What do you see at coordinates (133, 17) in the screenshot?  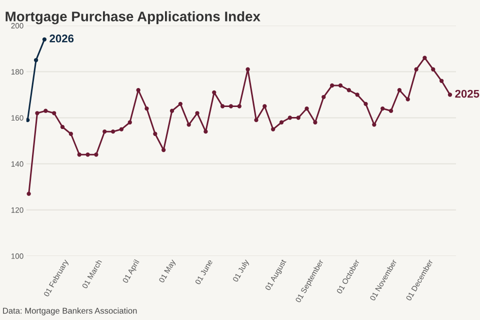 I see `chart-title: Mortgage Purchase Applications Index` at bounding box center [133, 17].